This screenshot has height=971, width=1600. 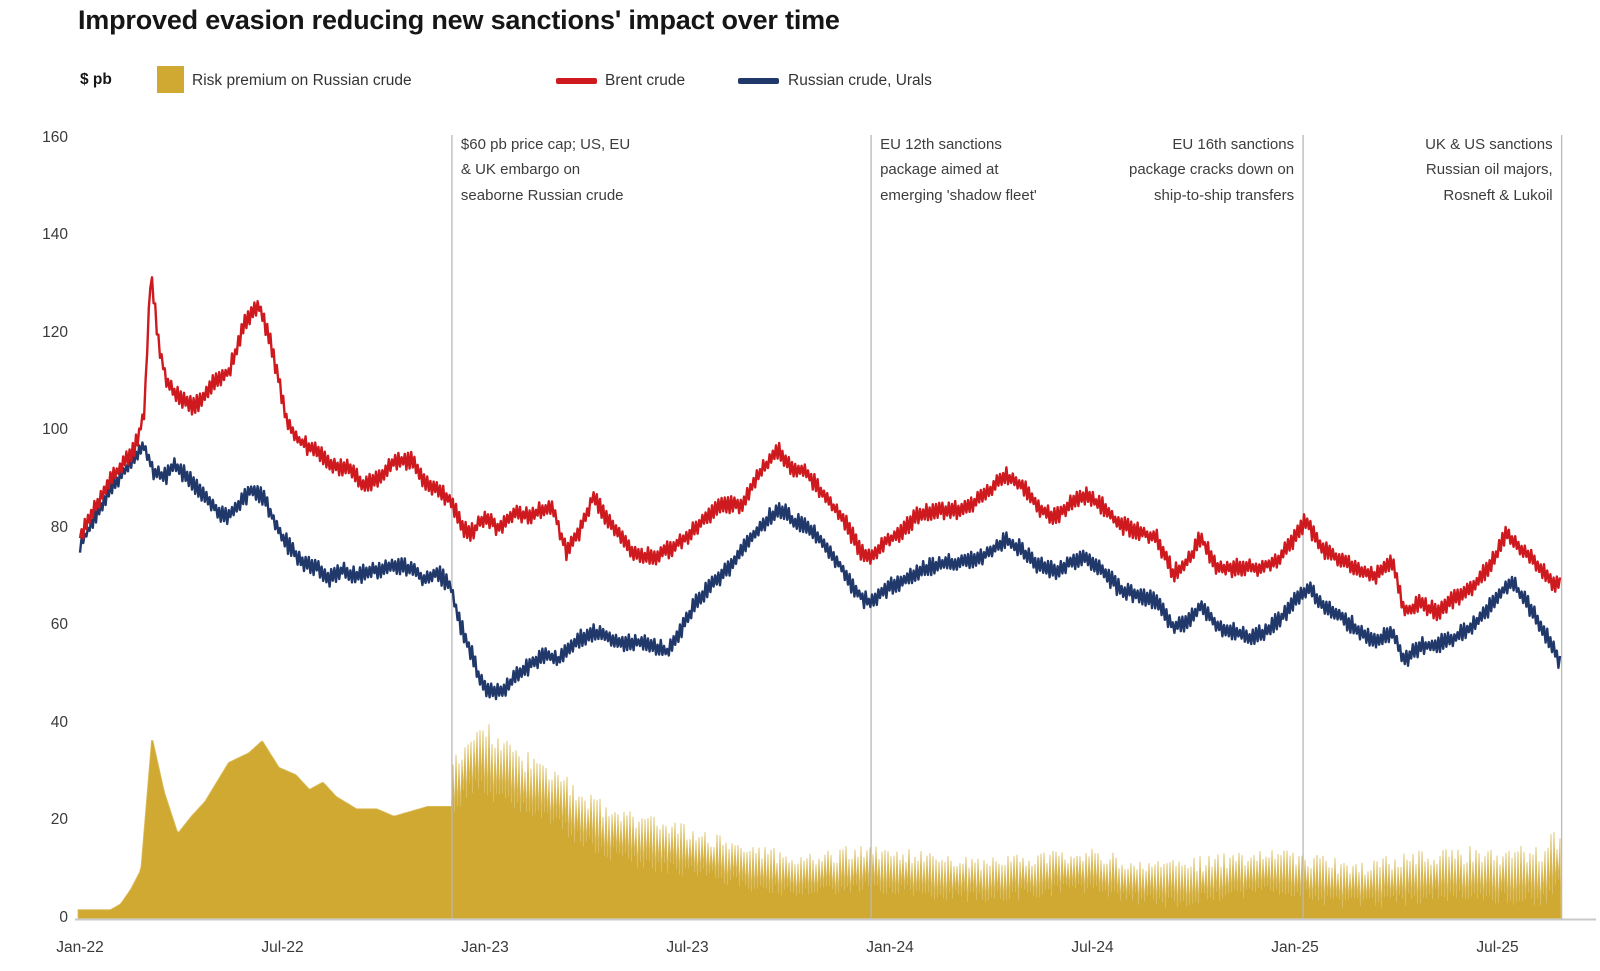 I want to click on y-tick-label-160: 160, so click(x=55, y=137).